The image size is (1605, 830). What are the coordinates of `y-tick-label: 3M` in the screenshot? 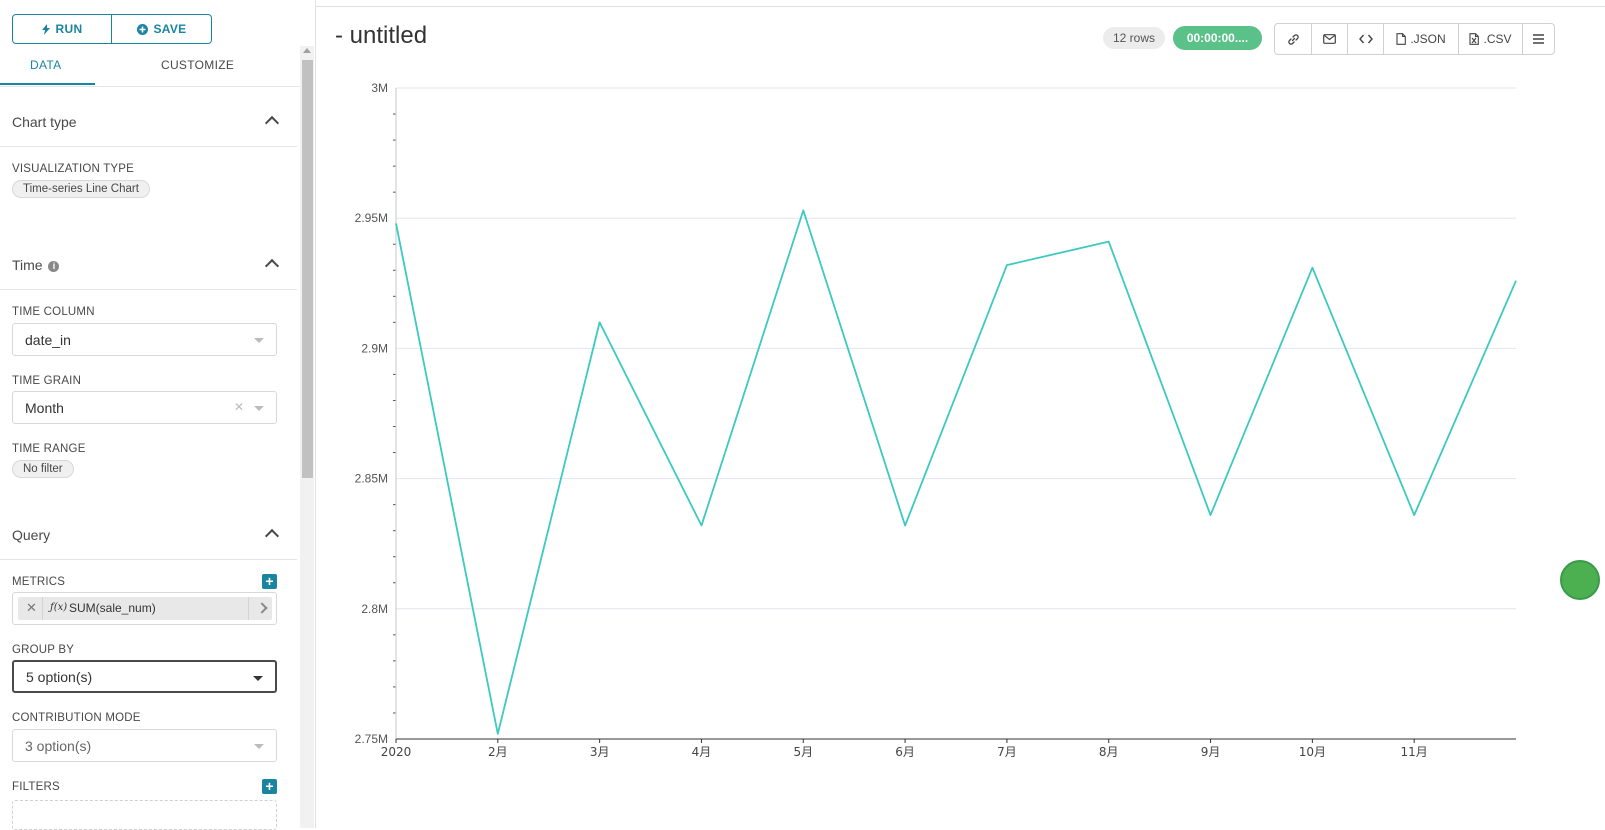 It's located at (379, 88).